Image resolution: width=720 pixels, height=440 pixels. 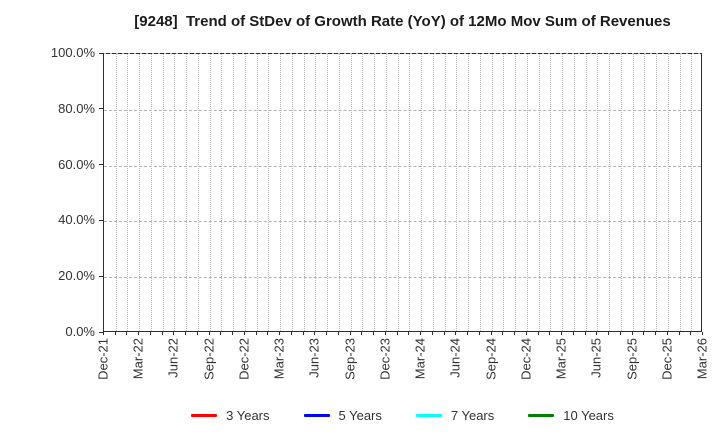 What do you see at coordinates (491, 359) in the screenshot?
I see `x-axis-tick-label: Sep-24` at bounding box center [491, 359].